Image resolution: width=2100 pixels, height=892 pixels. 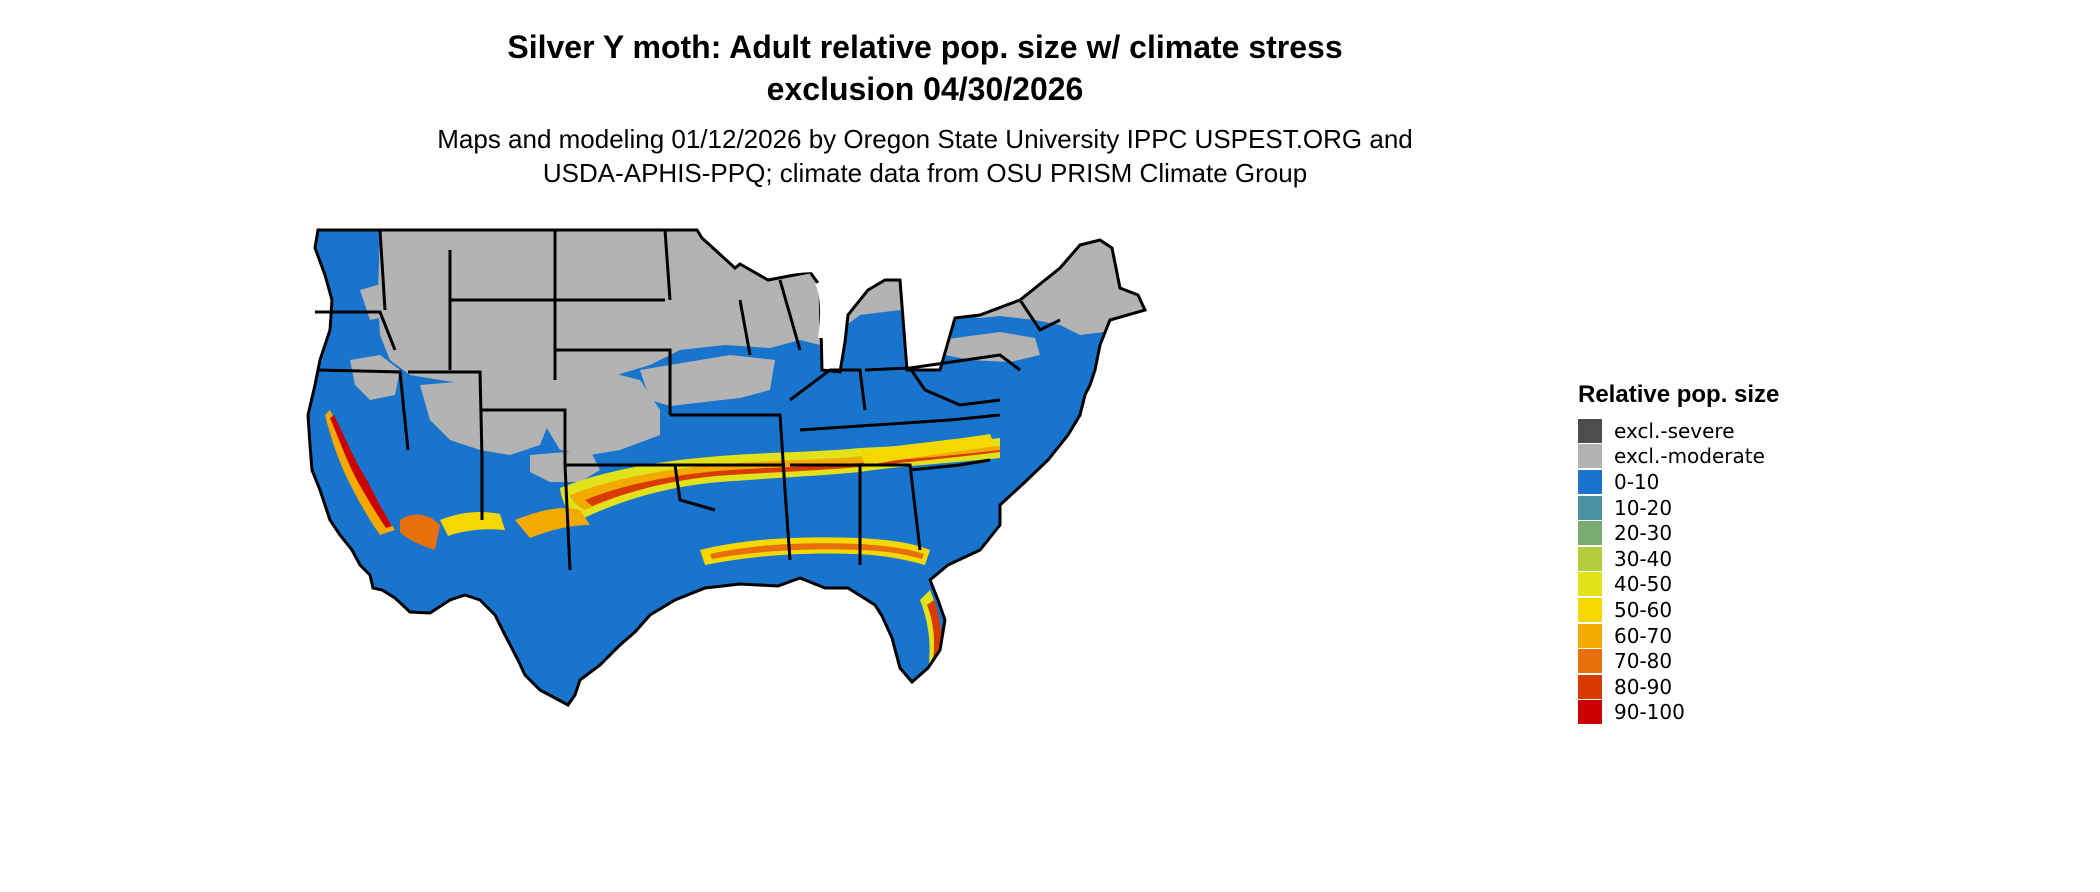 What do you see at coordinates (1039, 315) in the screenshot?
I see `border-ny-ne` at bounding box center [1039, 315].